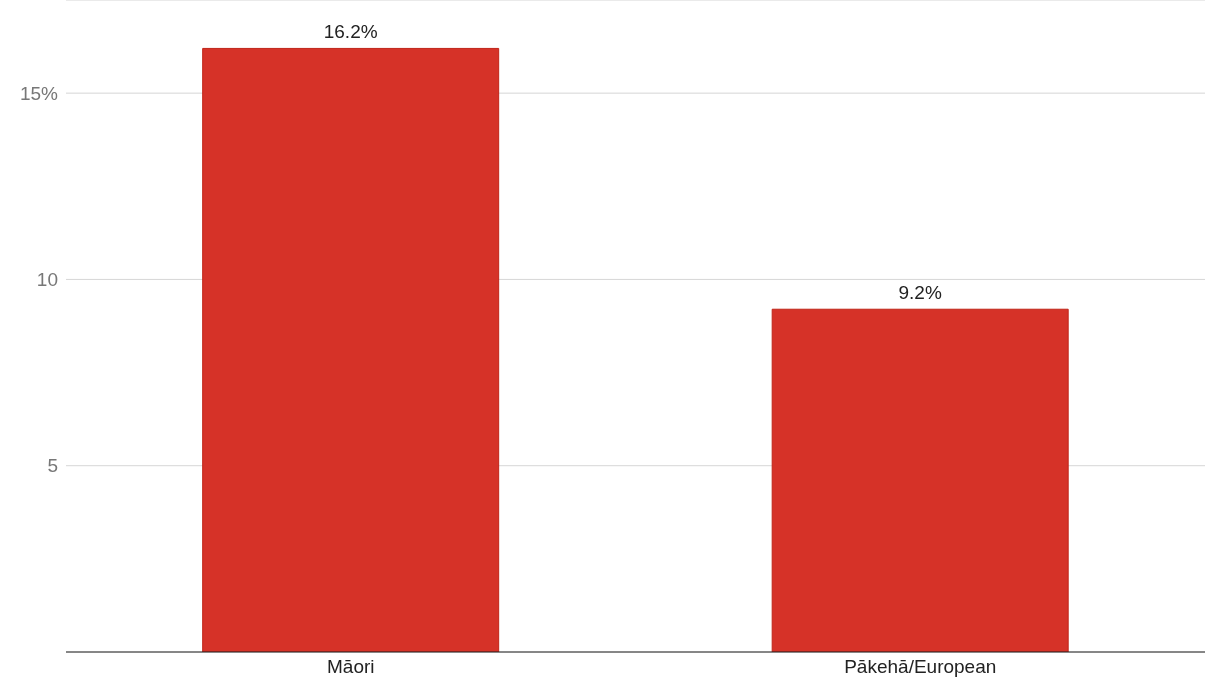  I want to click on x-tick-label: Māori, so click(350, 667).